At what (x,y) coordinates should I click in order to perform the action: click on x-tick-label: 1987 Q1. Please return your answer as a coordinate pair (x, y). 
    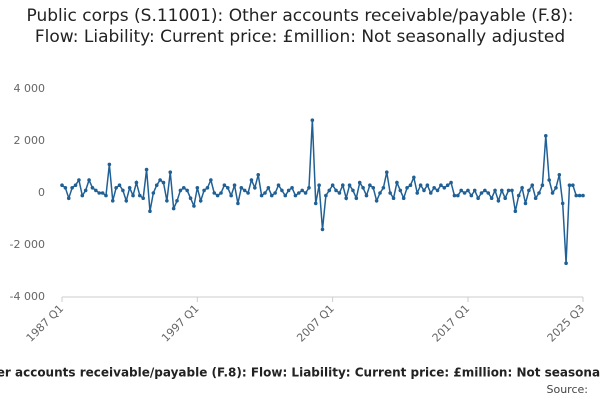
    Looking at the image, I should click on (45, 323).